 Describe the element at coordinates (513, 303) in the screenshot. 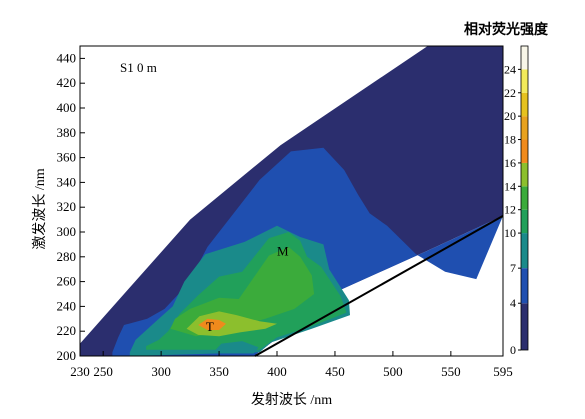

I see `colorbar-tick-label: 4` at that location.